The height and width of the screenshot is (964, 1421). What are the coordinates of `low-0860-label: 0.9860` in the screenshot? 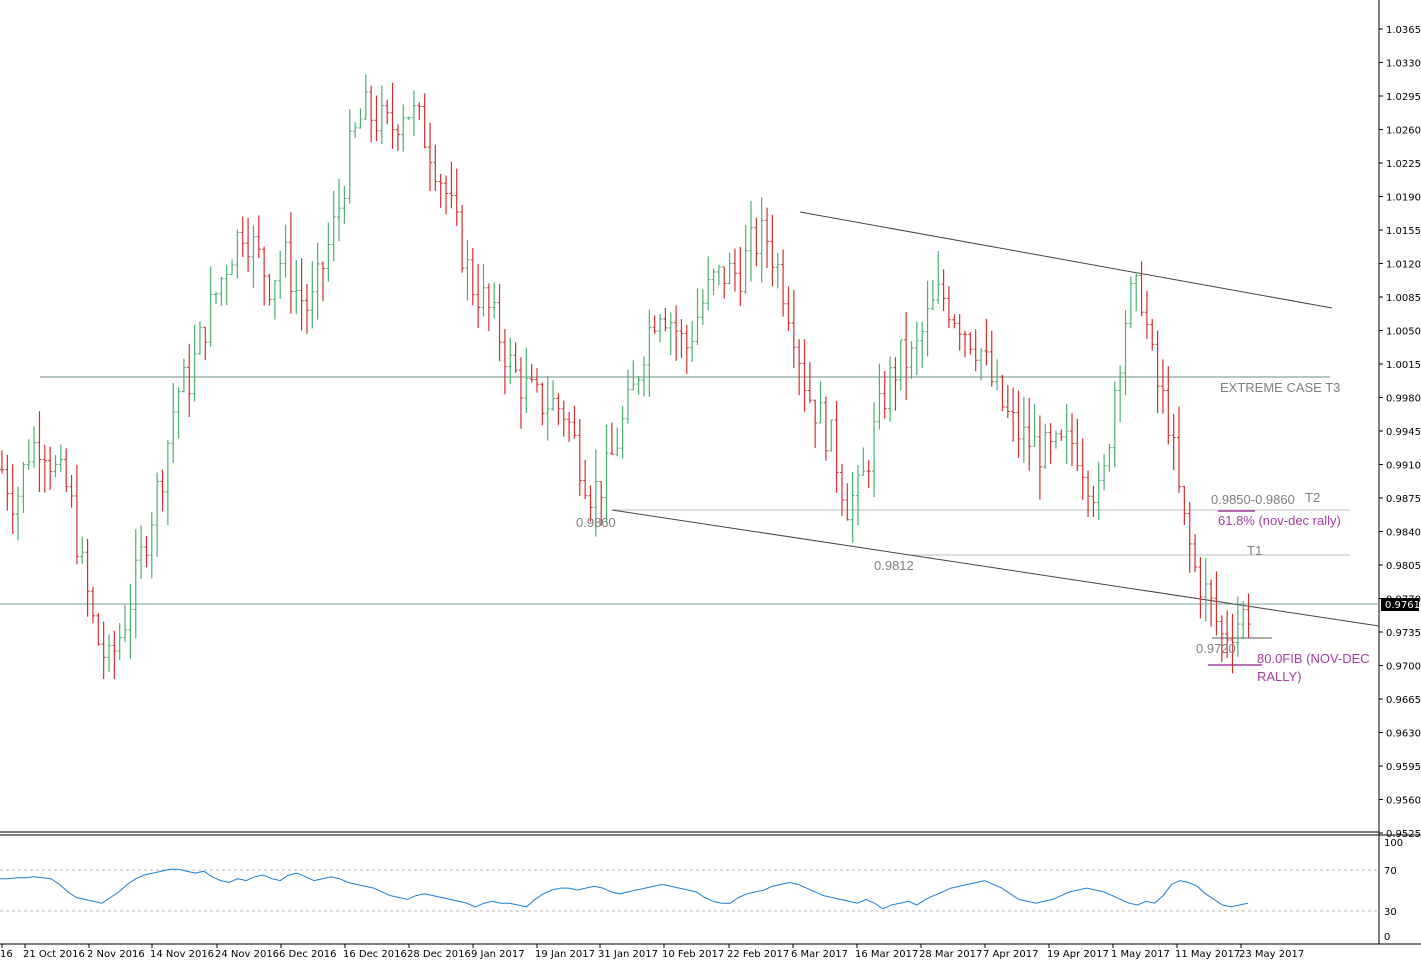 It's located at (596, 522).